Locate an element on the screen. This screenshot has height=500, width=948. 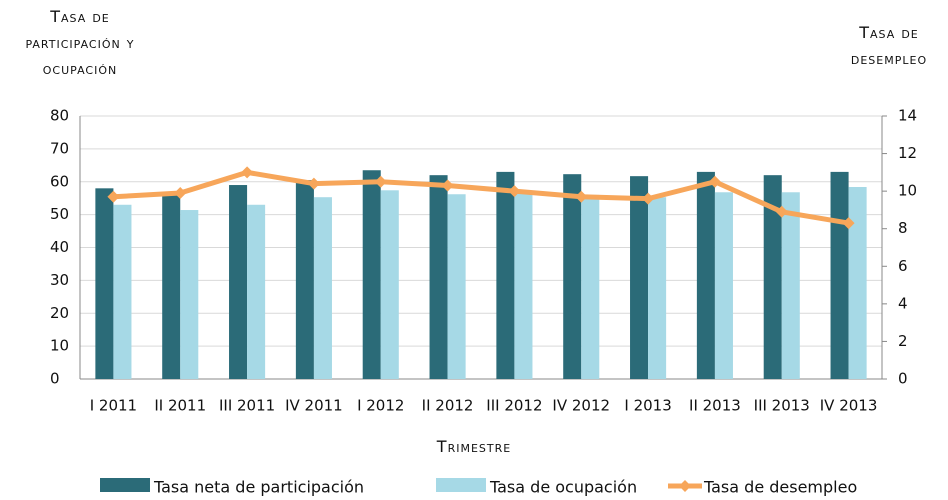
x-tick-label: II 2013 is located at coordinates (715, 406).